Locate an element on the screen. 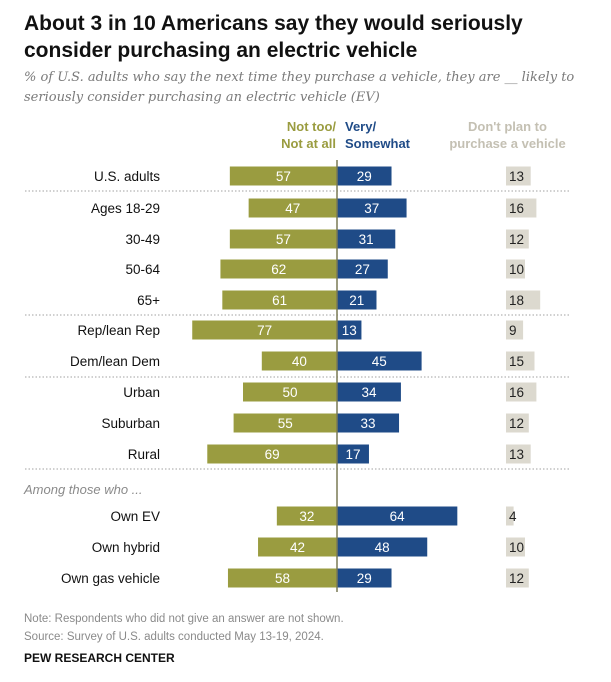  value-label-very: 31 is located at coordinates (366, 239).